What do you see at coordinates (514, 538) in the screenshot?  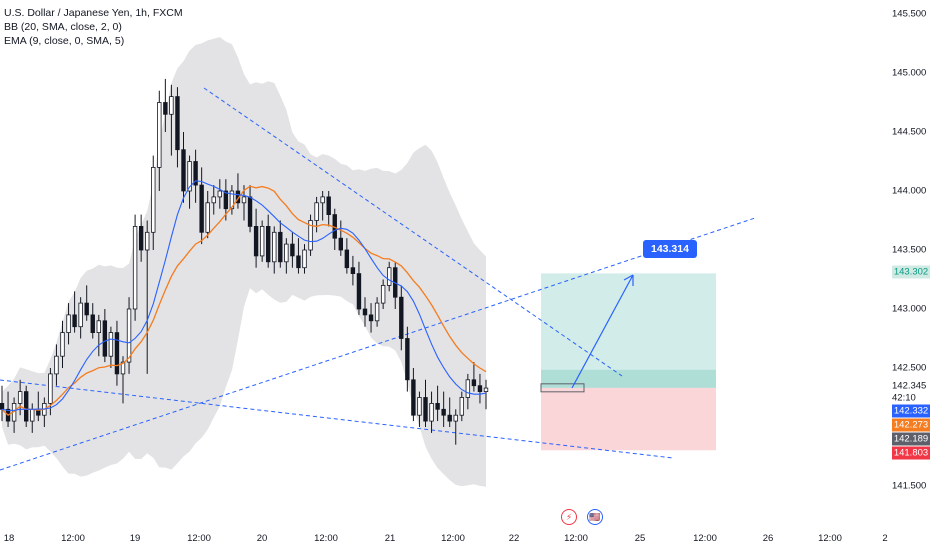 I see `time-tick: 22` at bounding box center [514, 538].